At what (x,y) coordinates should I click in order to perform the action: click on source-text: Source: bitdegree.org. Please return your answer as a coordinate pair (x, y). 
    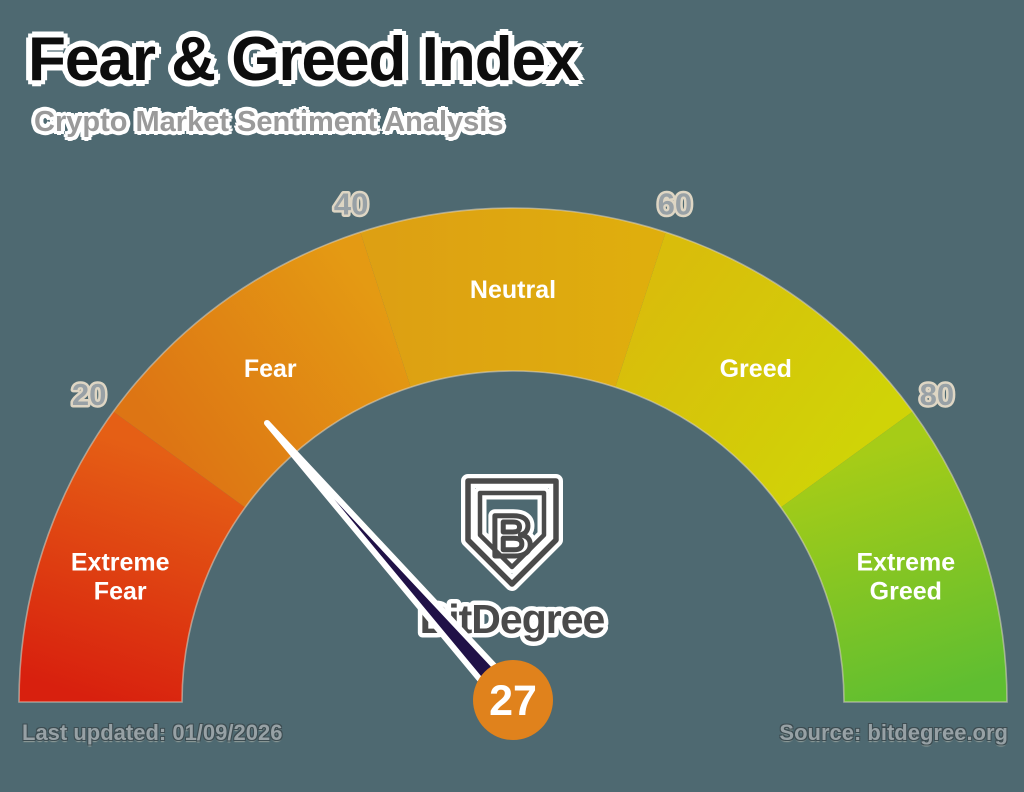
    Looking at the image, I should click on (893, 732).